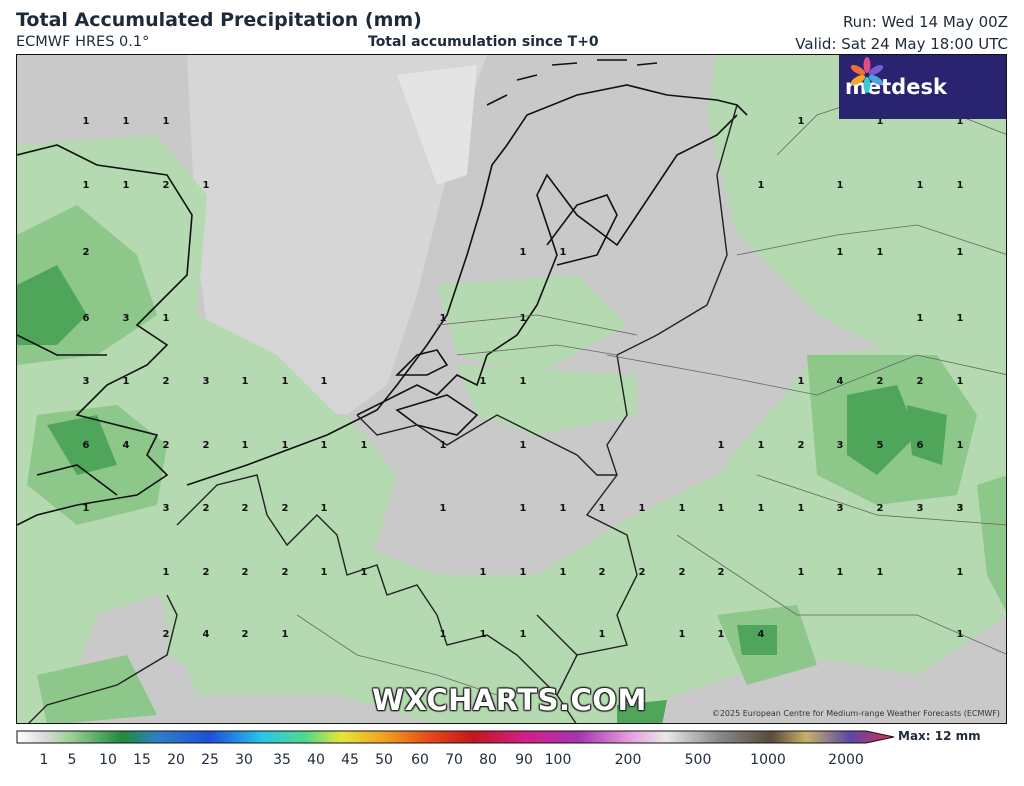  Describe the element at coordinates (488, 760) in the screenshot. I see `scale-label: 80` at that location.